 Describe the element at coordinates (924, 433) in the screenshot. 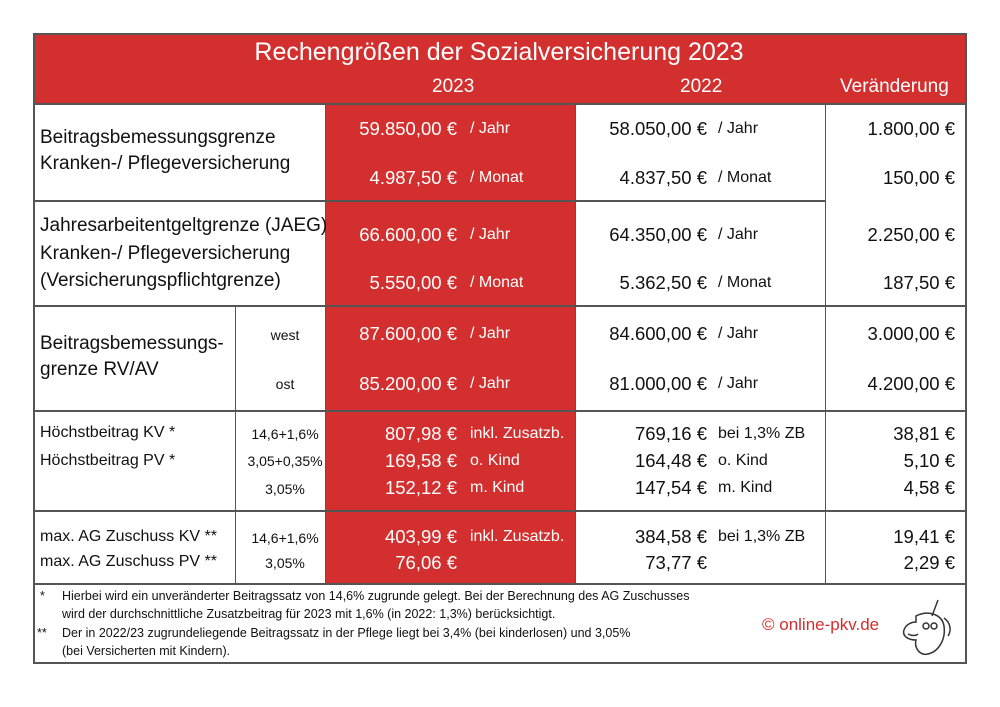

I see `value-change: 38,81 €` at that location.